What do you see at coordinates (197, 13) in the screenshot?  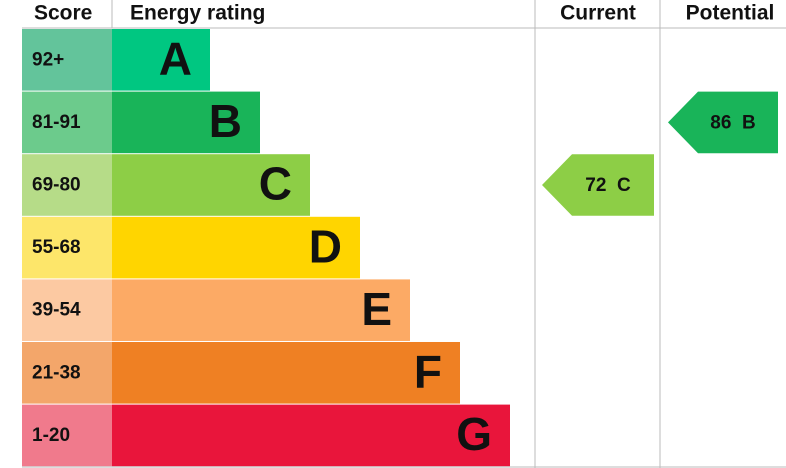 I see `header-rating: Energy rating` at bounding box center [197, 13].